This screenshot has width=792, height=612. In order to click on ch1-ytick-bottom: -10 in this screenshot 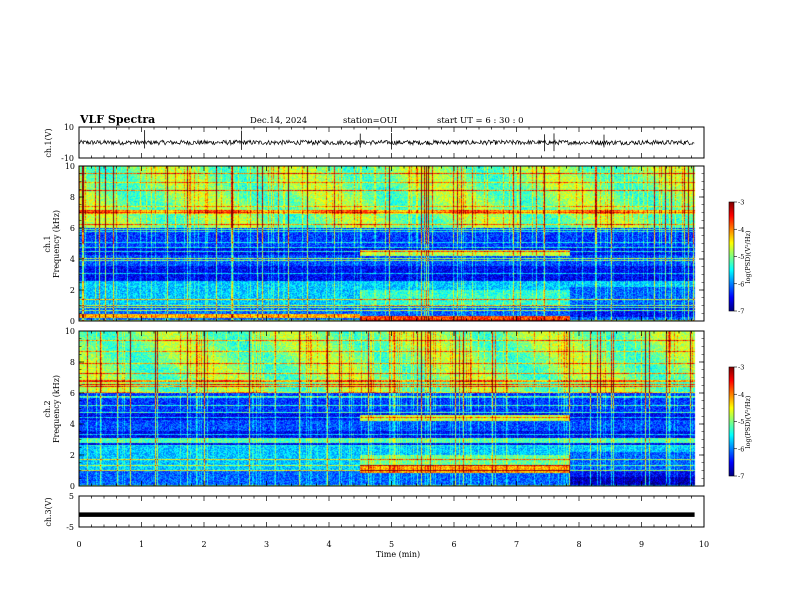, I will do `click(67, 158)`.